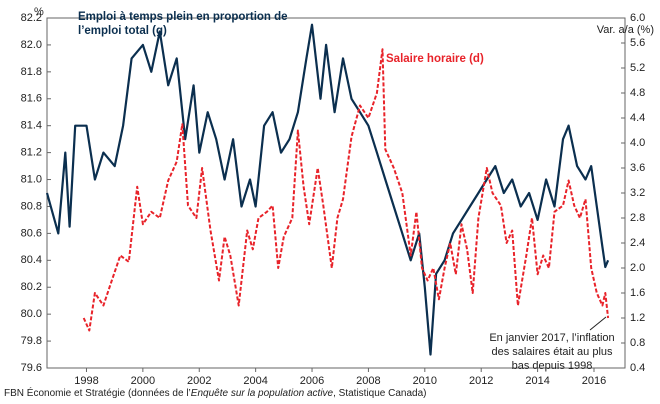 This screenshot has height=404, width=660. Describe the element at coordinates (552, 366) in the screenshot. I see `annotation-line: bas depuis 1998` at that location.